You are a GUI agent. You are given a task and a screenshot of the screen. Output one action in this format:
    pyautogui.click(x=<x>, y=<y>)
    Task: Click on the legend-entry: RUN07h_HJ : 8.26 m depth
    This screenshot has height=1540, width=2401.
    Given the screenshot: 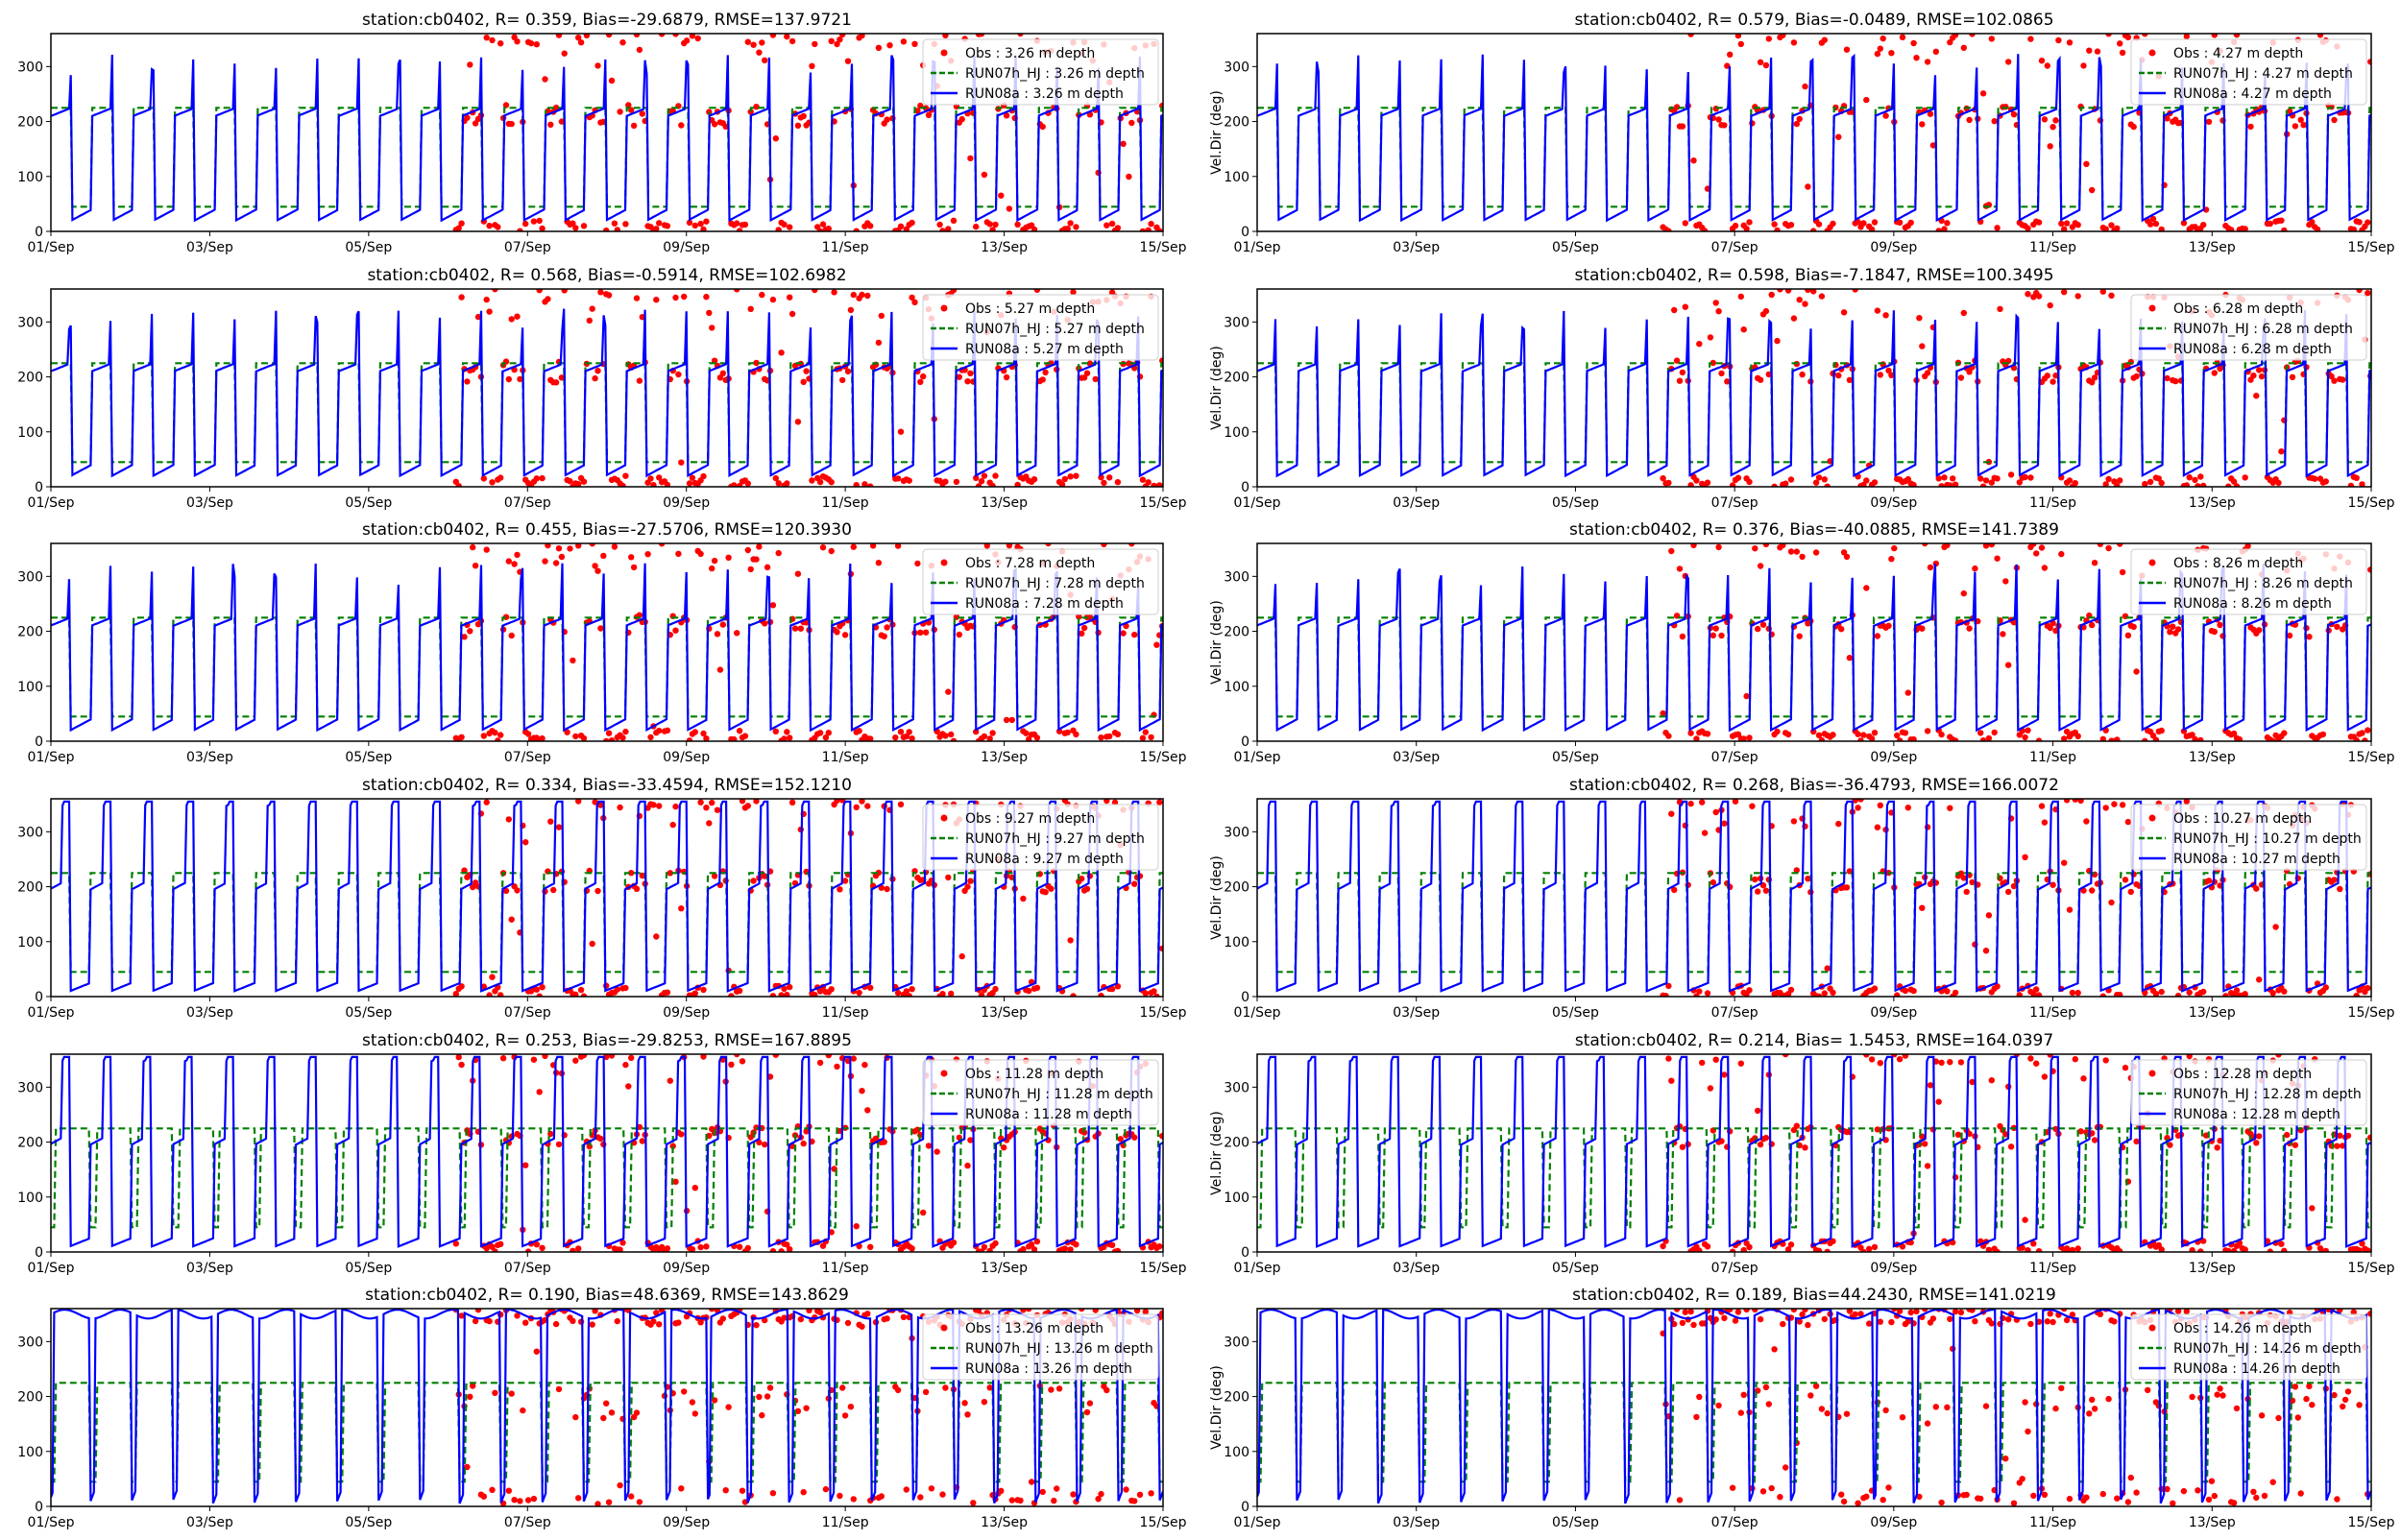 What is the action you would take?
    pyautogui.click(x=2263, y=583)
    